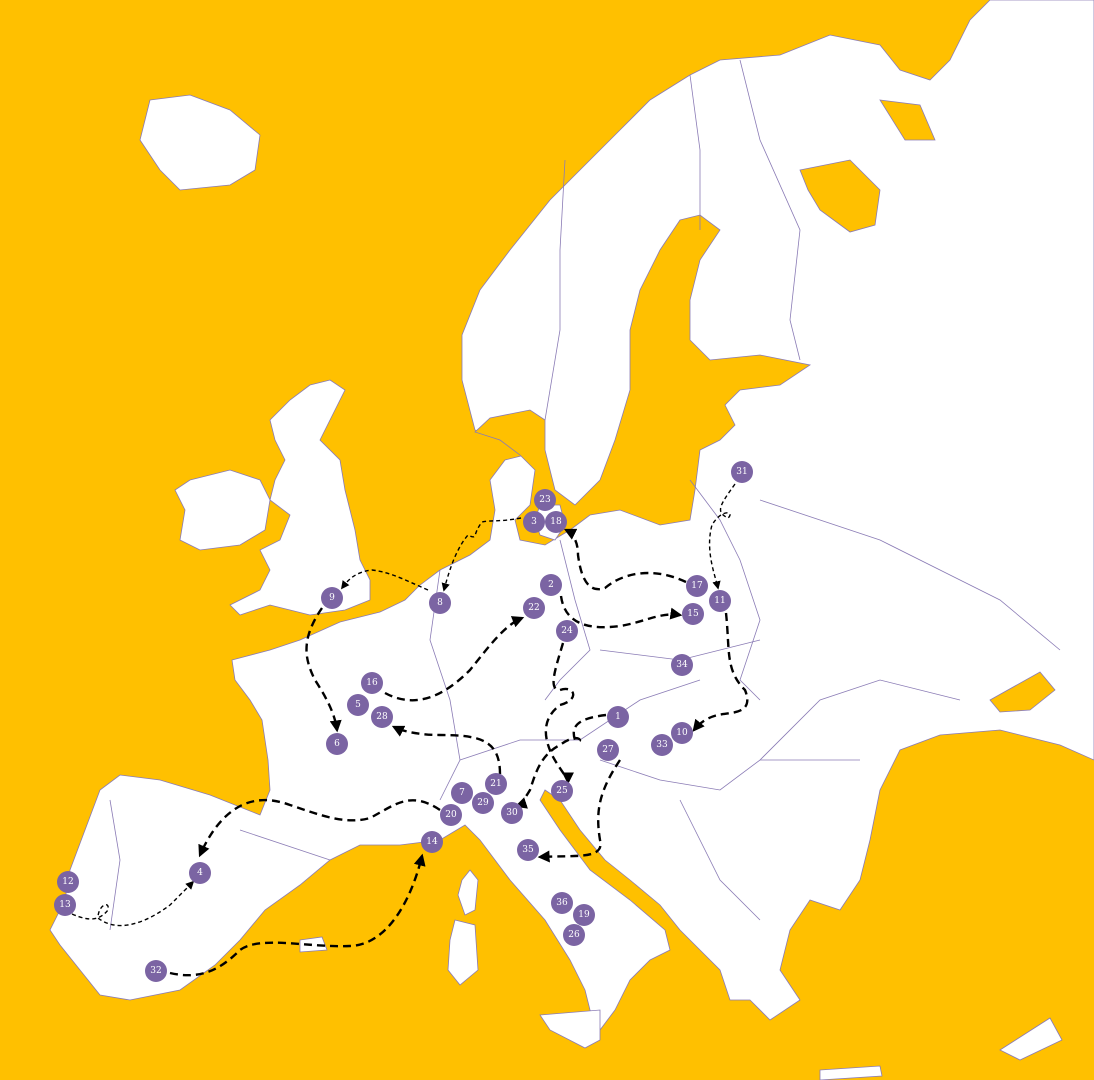 This screenshot has height=1080, width=1094. I want to click on marker-27: 27, so click(608, 750).